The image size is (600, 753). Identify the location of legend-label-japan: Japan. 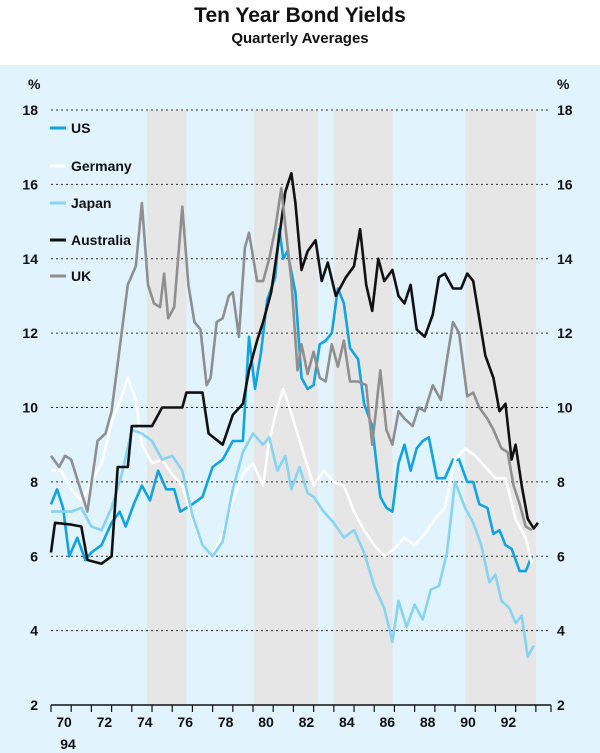
(91, 203).